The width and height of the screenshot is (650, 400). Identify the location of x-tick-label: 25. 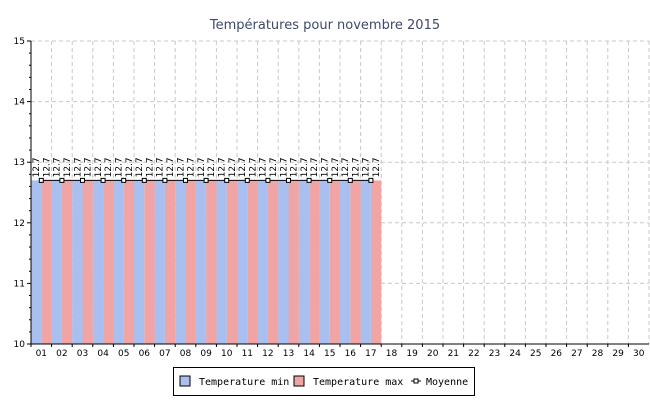
(535, 354).